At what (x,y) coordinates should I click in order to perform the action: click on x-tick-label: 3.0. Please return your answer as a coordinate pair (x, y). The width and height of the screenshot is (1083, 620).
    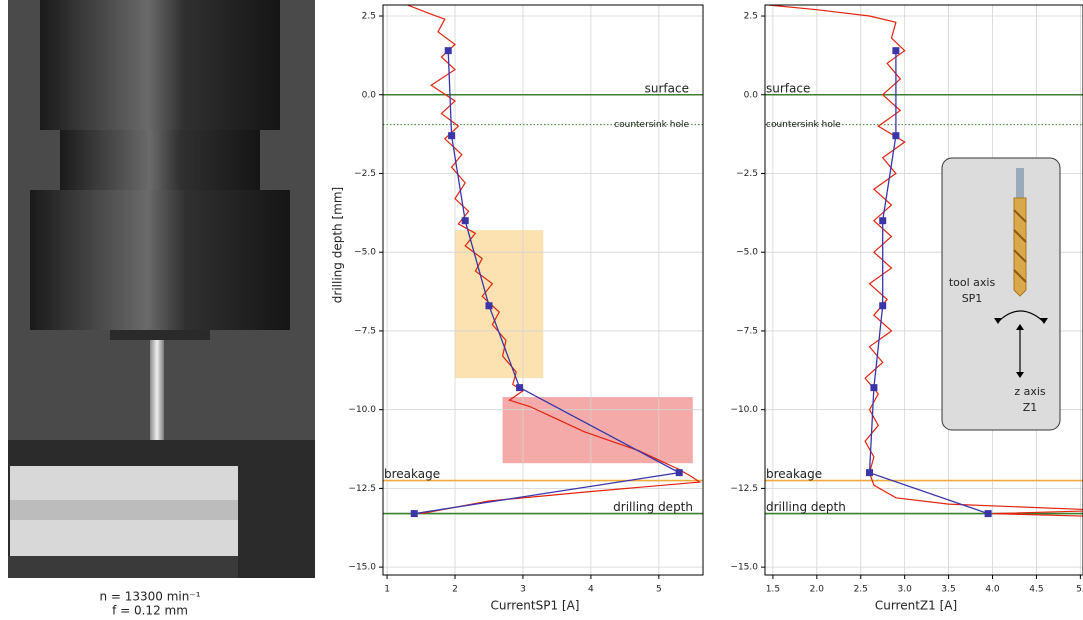
    Looking at the image, I should click on (905, 590).